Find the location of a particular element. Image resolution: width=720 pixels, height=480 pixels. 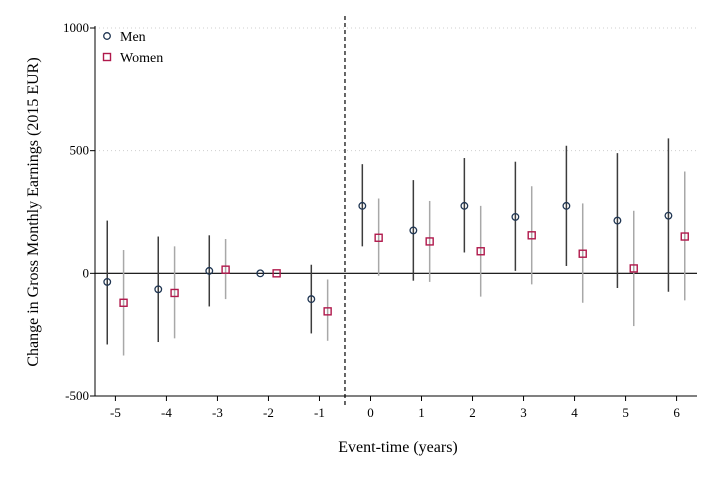

x-tick-label: 5 is located at coordinates (625, 412).